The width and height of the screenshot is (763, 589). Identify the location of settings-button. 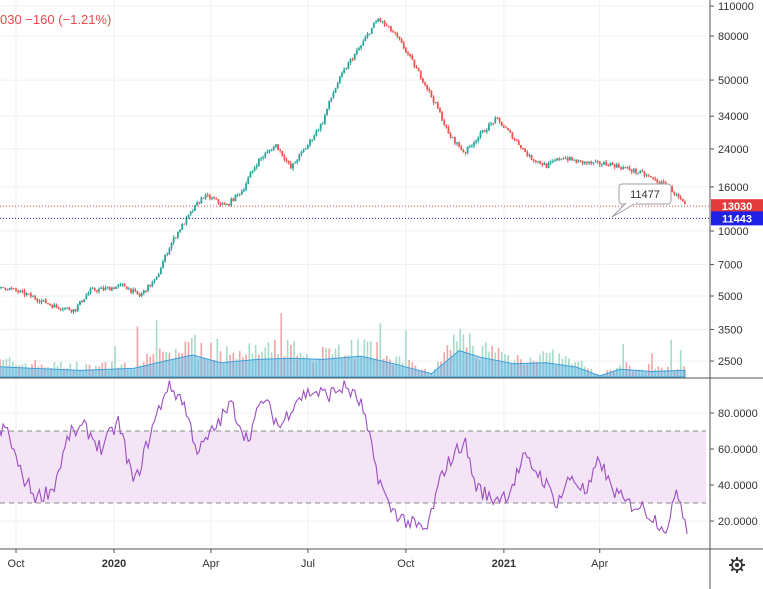
(737, 565).